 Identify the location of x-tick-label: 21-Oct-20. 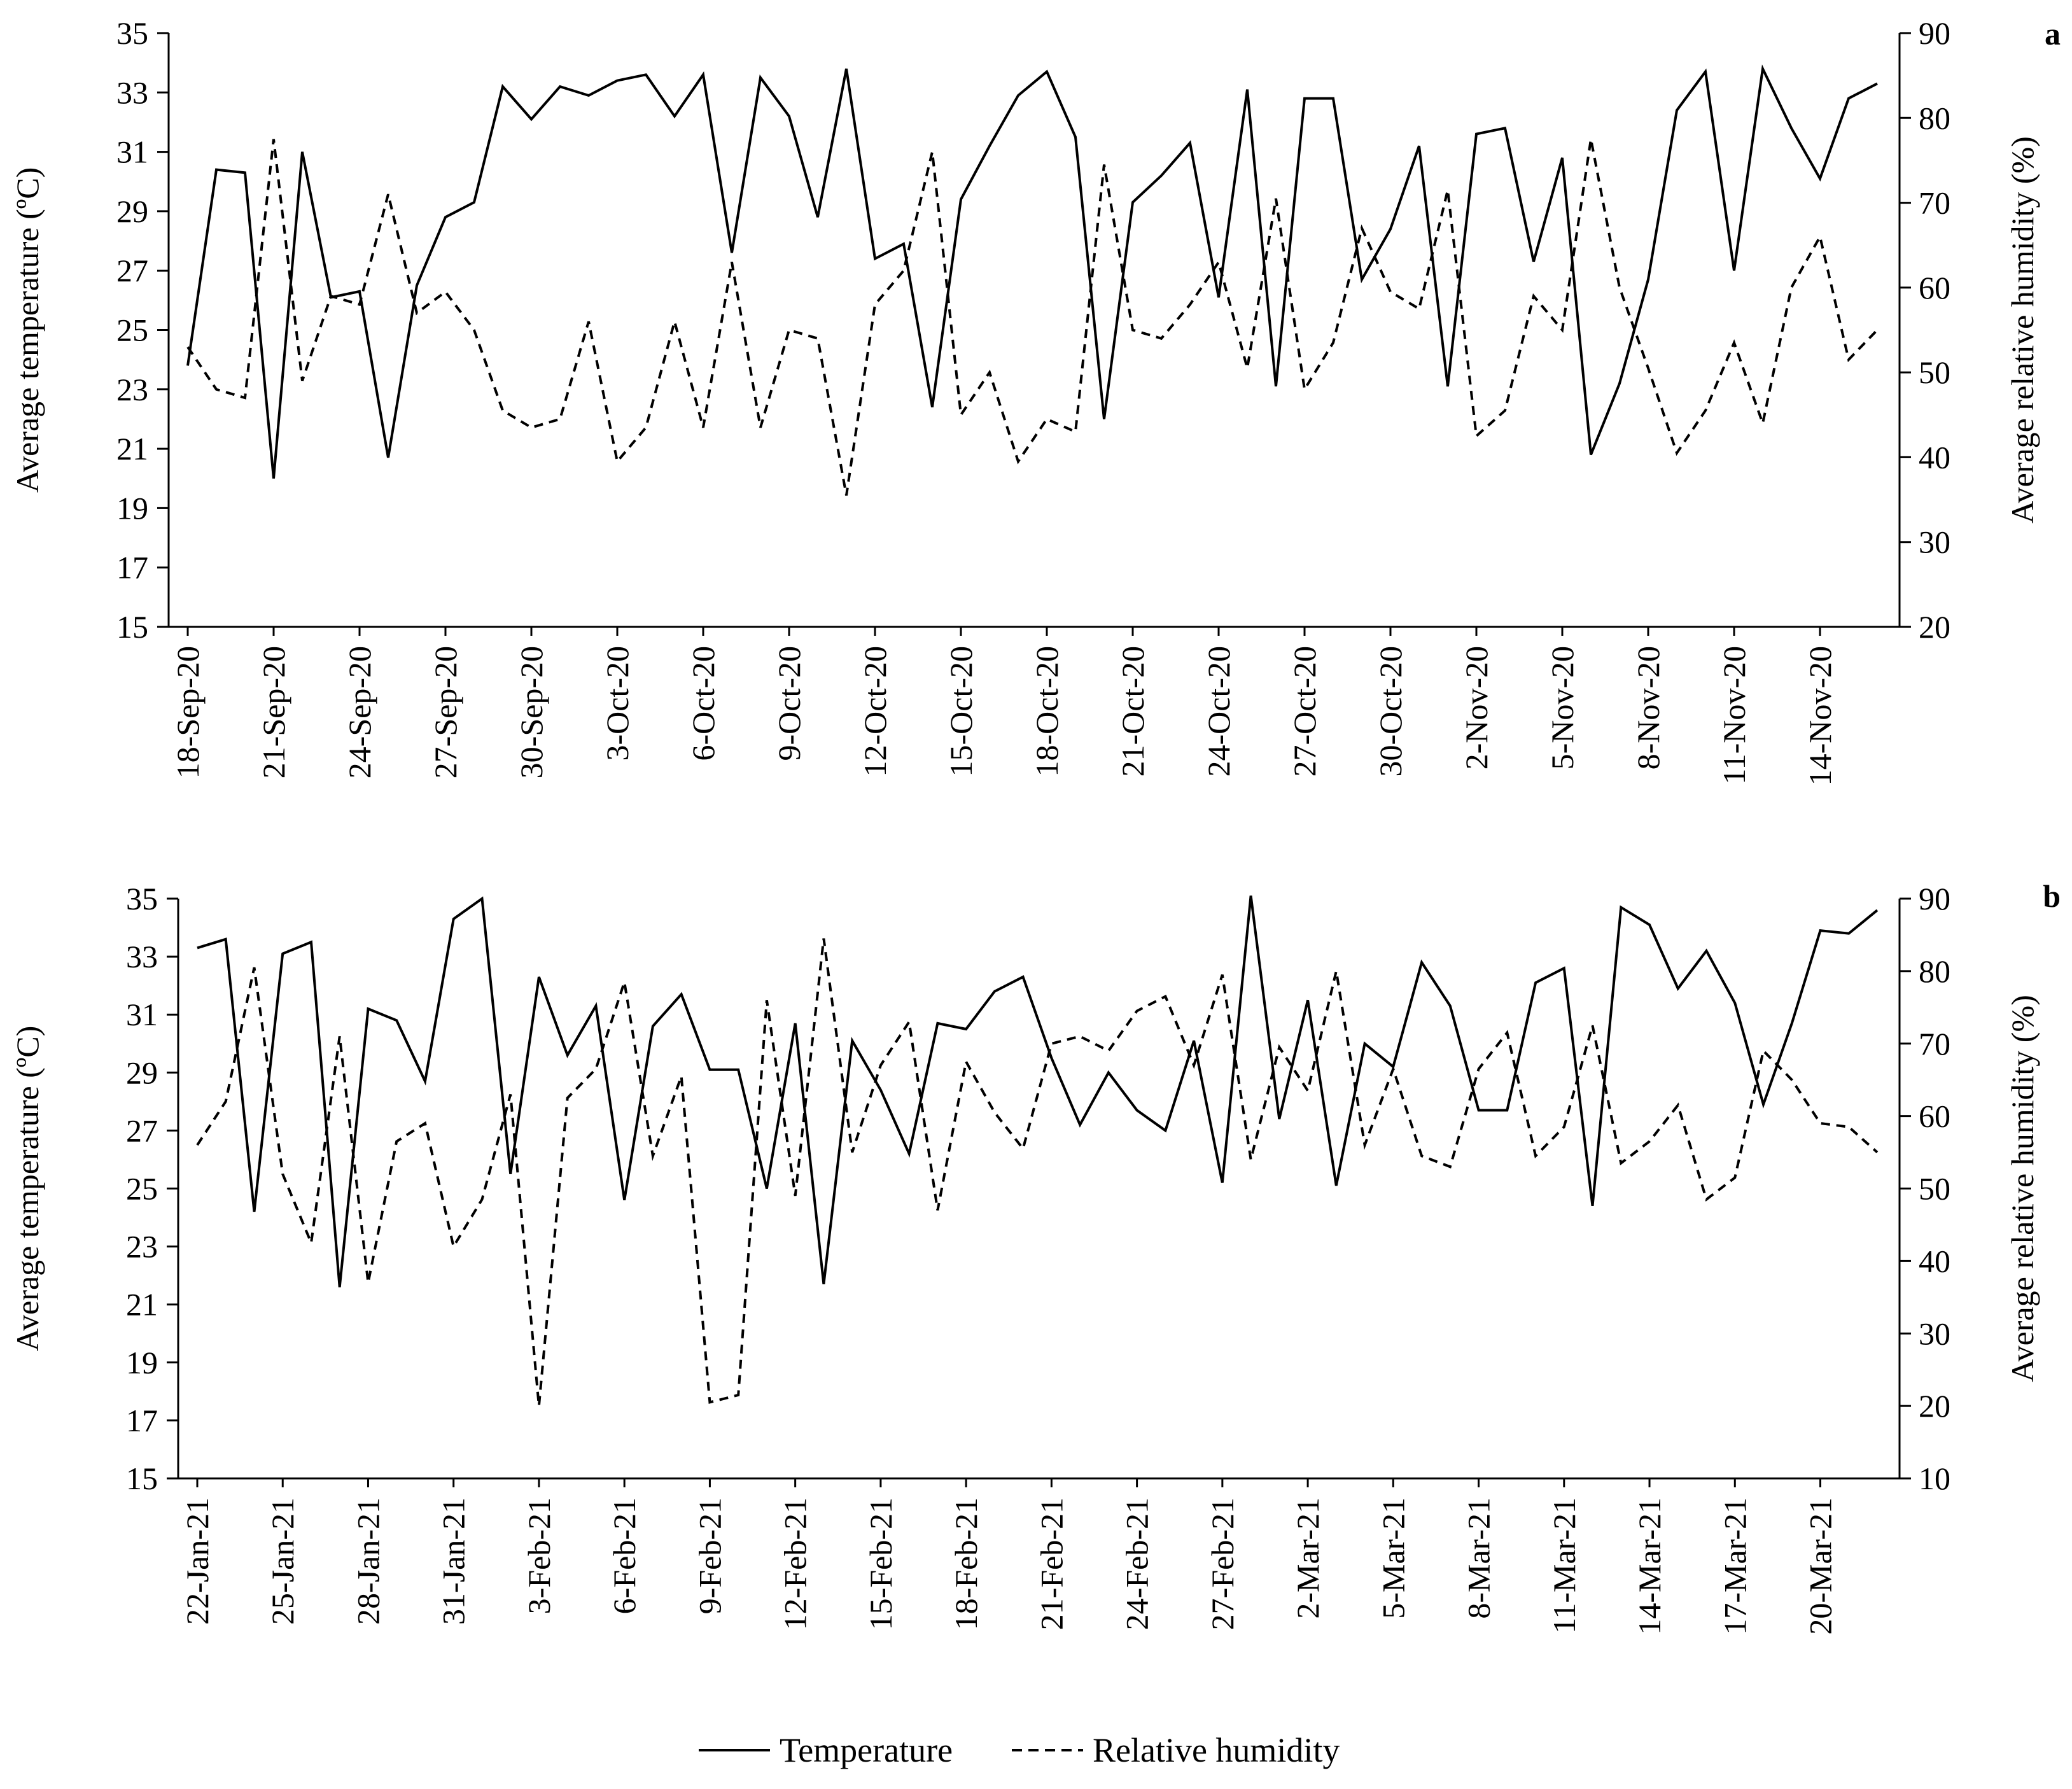
(1133, 712).